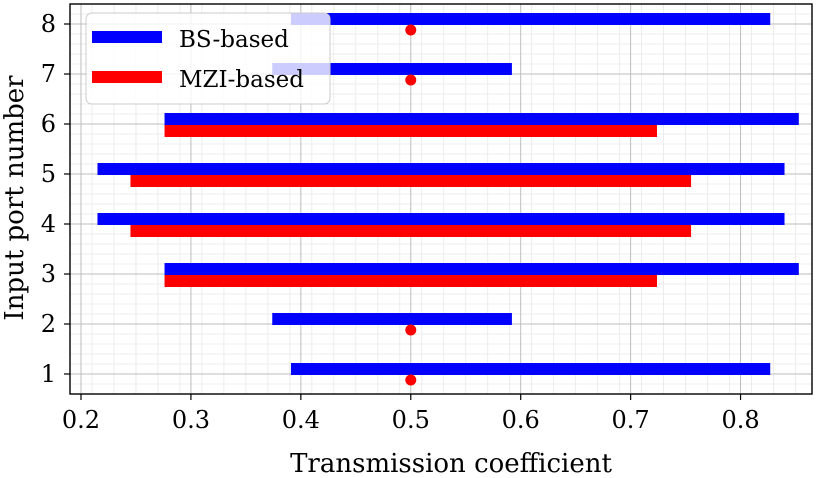 This screenshot has width=831, height=478. I want to click on x-tick-label: 0.7, so click(631, 420).